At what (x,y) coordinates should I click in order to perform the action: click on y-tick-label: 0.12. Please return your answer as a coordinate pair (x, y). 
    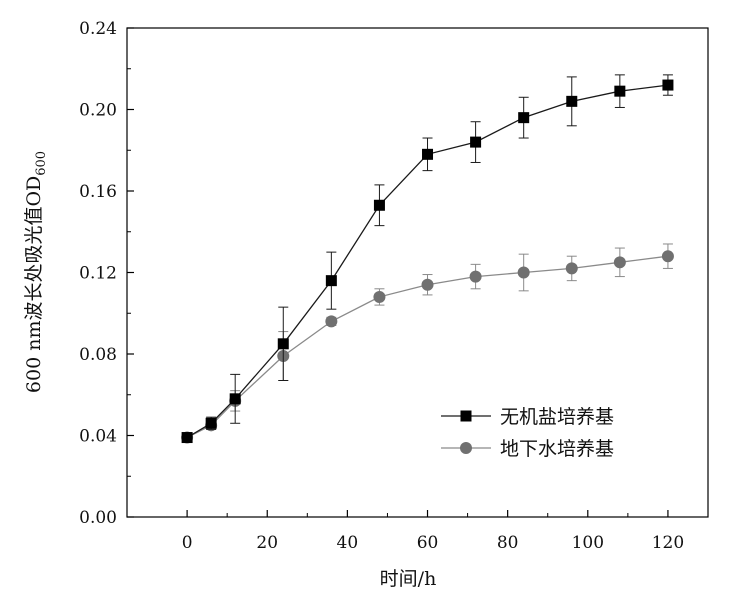
    Looking at the image, I should click on (98, 274).